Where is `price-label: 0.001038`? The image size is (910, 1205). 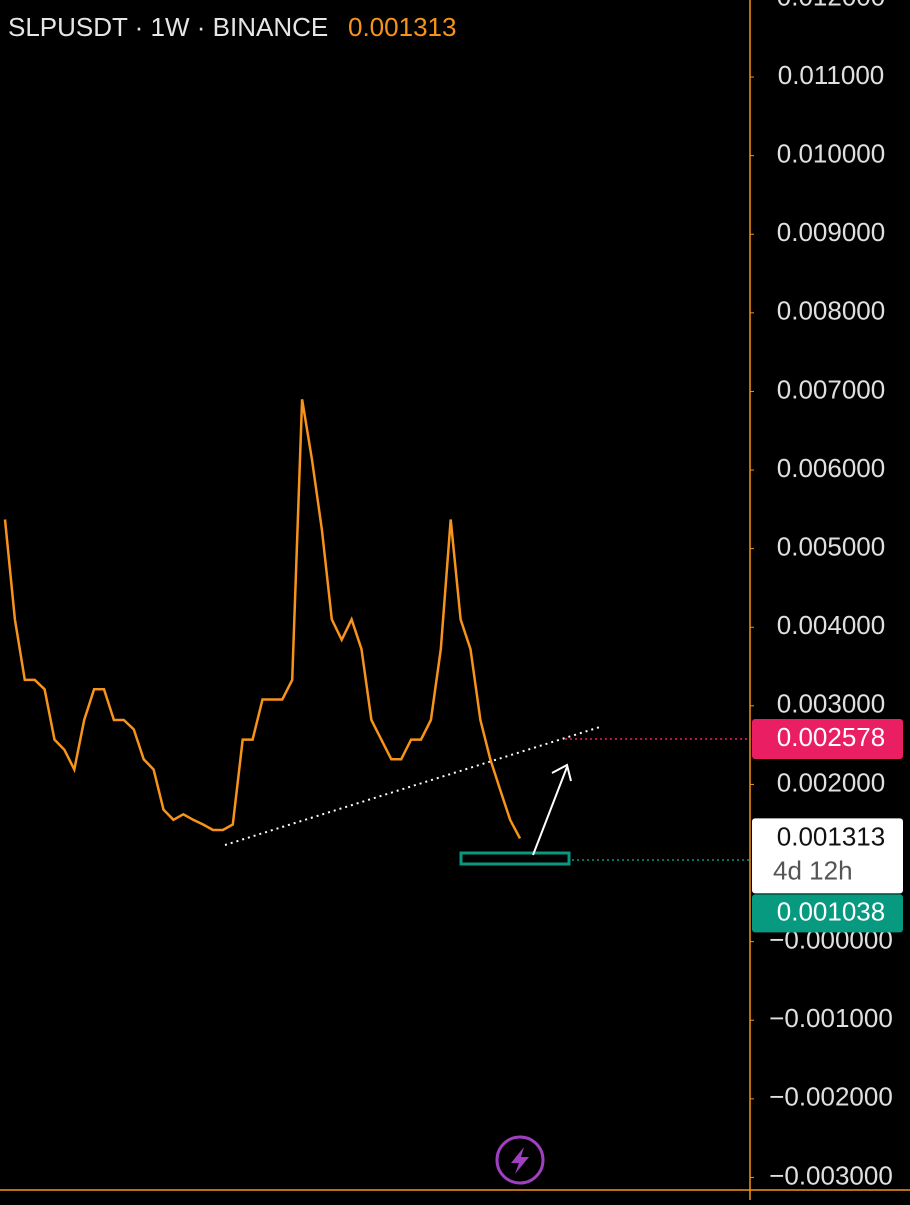
price-label: 0.001038 is located at coordinates (831, 911).